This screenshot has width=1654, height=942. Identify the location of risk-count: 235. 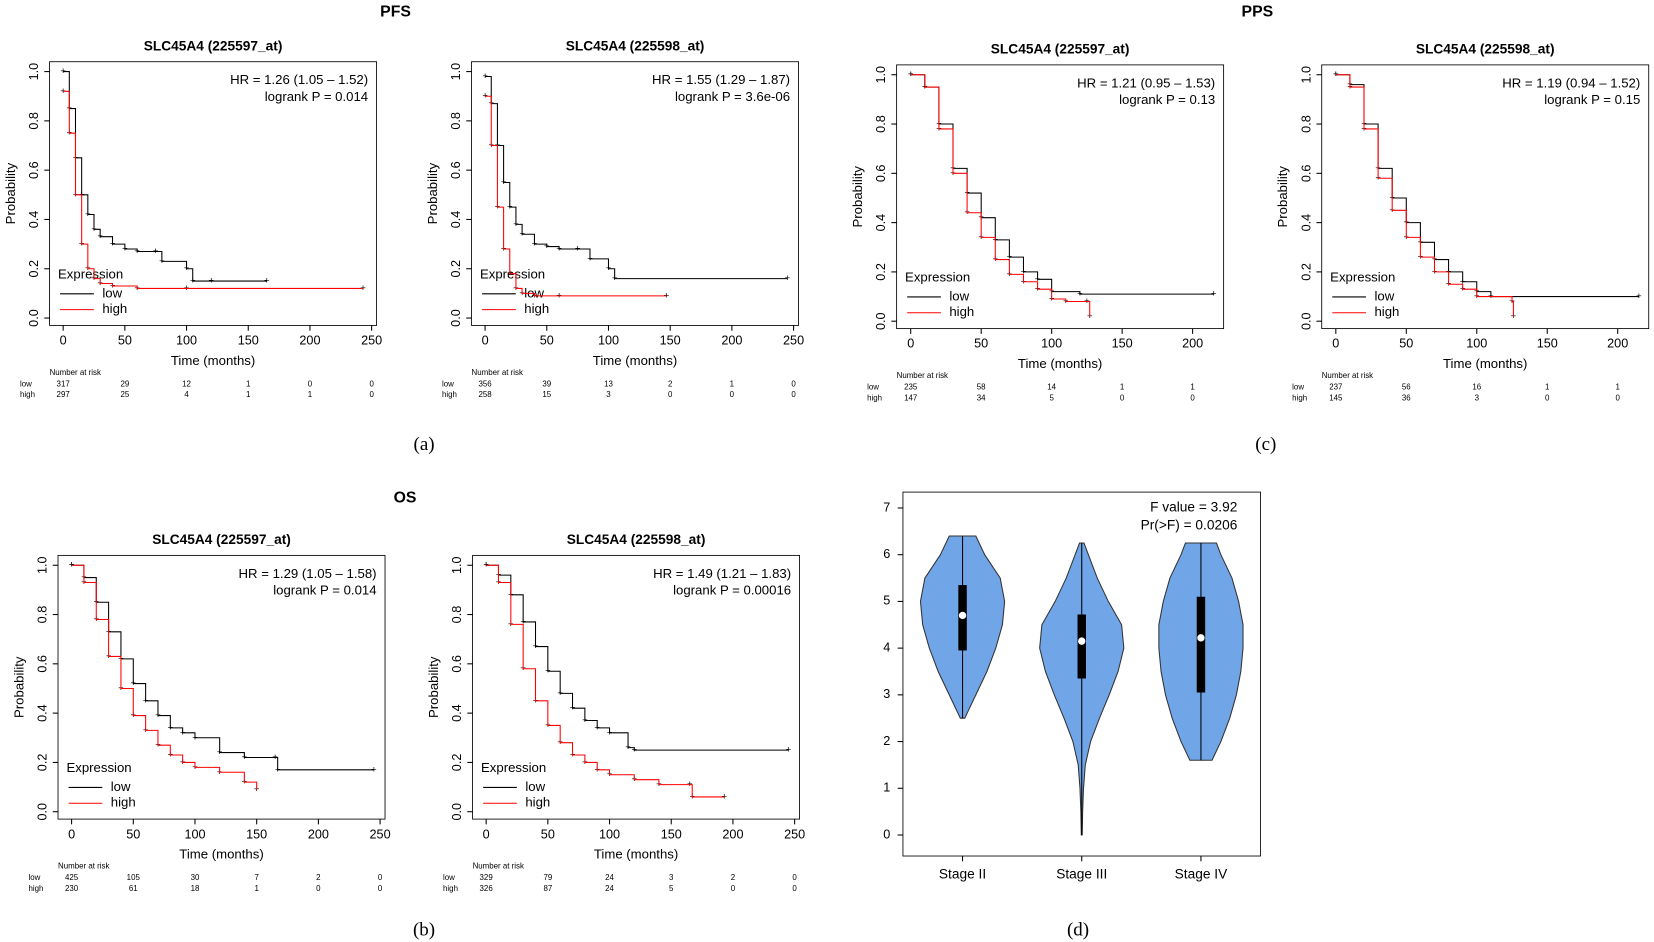
(911, 387).